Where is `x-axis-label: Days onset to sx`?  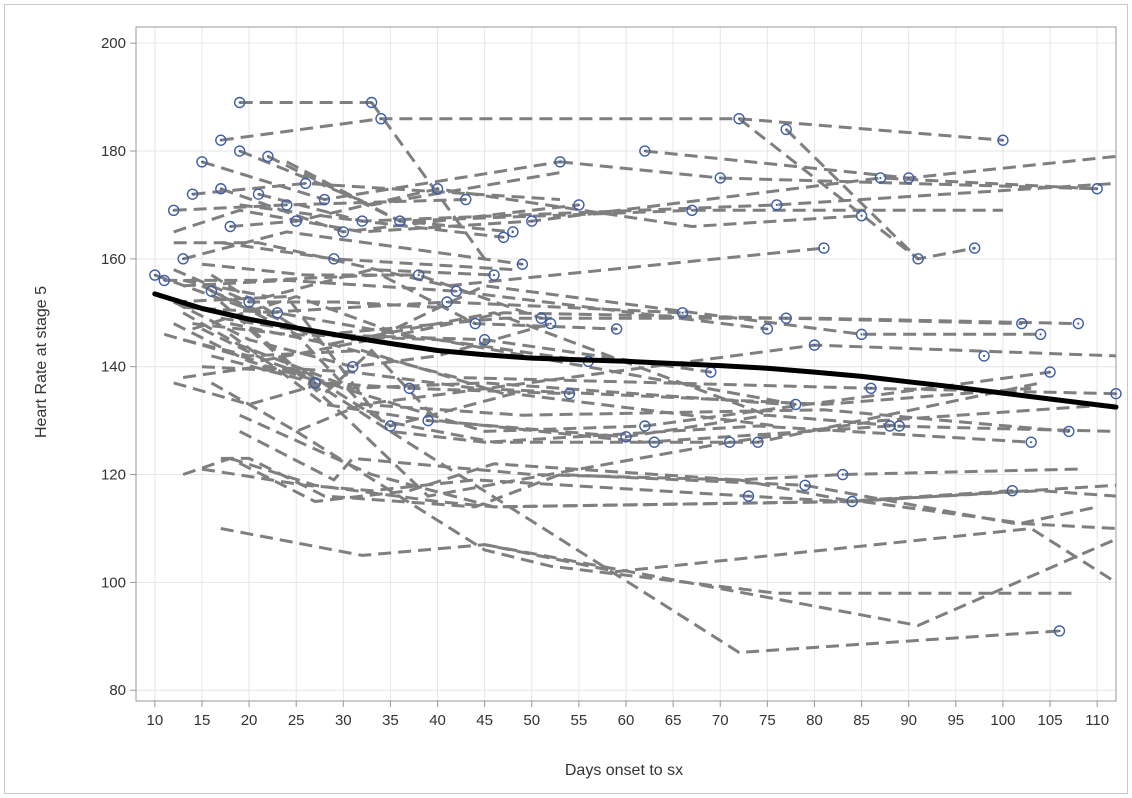 x-axis-label: Days onset to sx is located at coordinates (624, 770).